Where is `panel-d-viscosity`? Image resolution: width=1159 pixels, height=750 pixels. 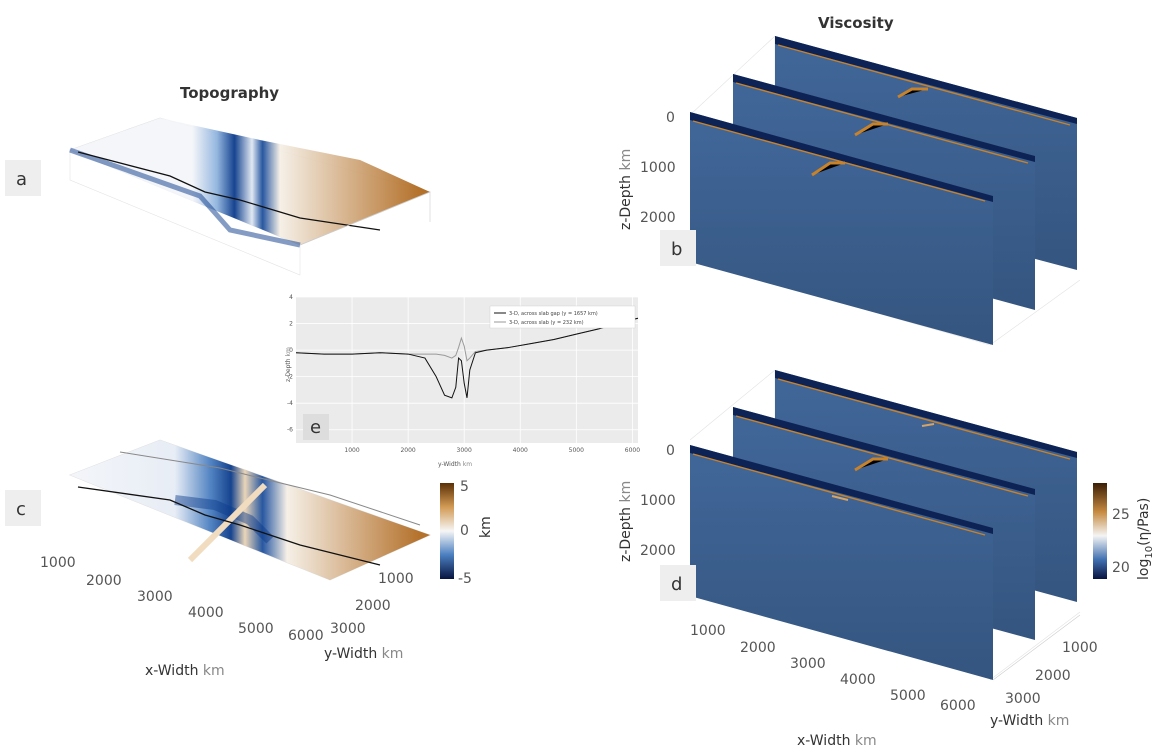 panel-d-viscosity is located at coordinates (885, 525).